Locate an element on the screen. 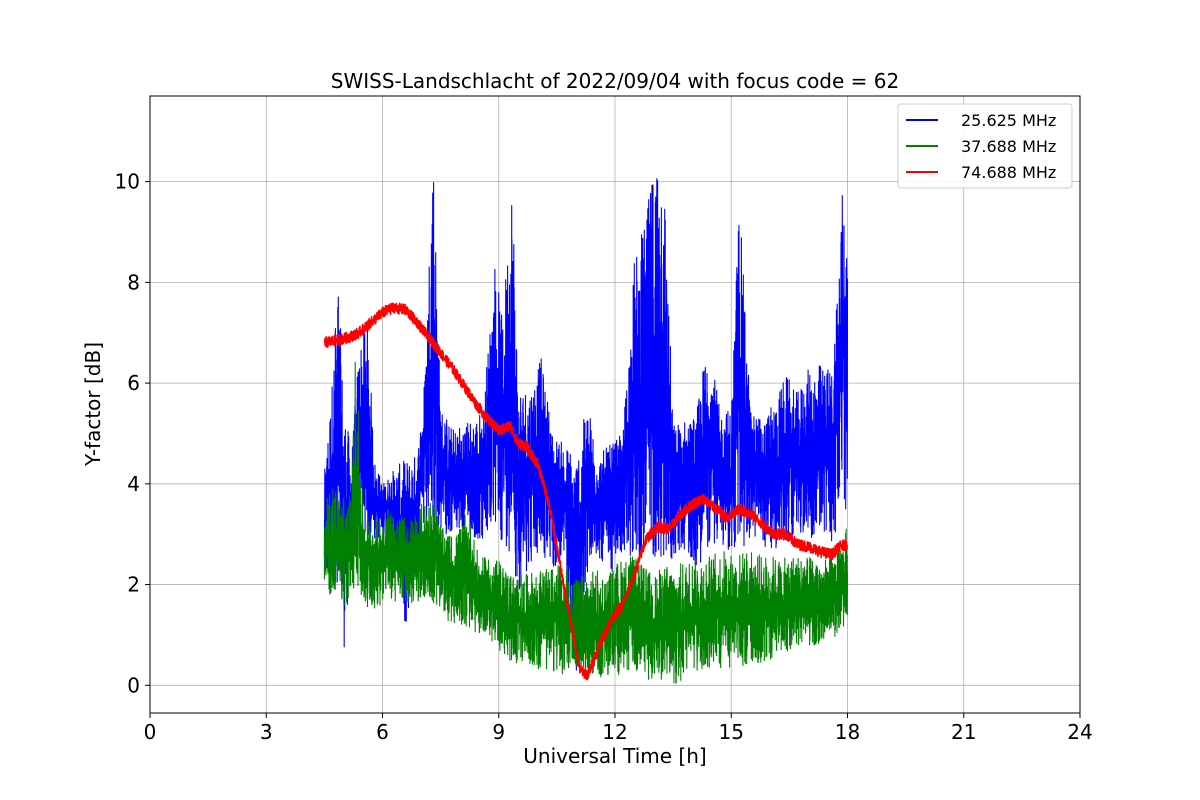 This screenshot has height=800, width=1200. x-tick-label: 24 is located at coordinates (1079, 732).